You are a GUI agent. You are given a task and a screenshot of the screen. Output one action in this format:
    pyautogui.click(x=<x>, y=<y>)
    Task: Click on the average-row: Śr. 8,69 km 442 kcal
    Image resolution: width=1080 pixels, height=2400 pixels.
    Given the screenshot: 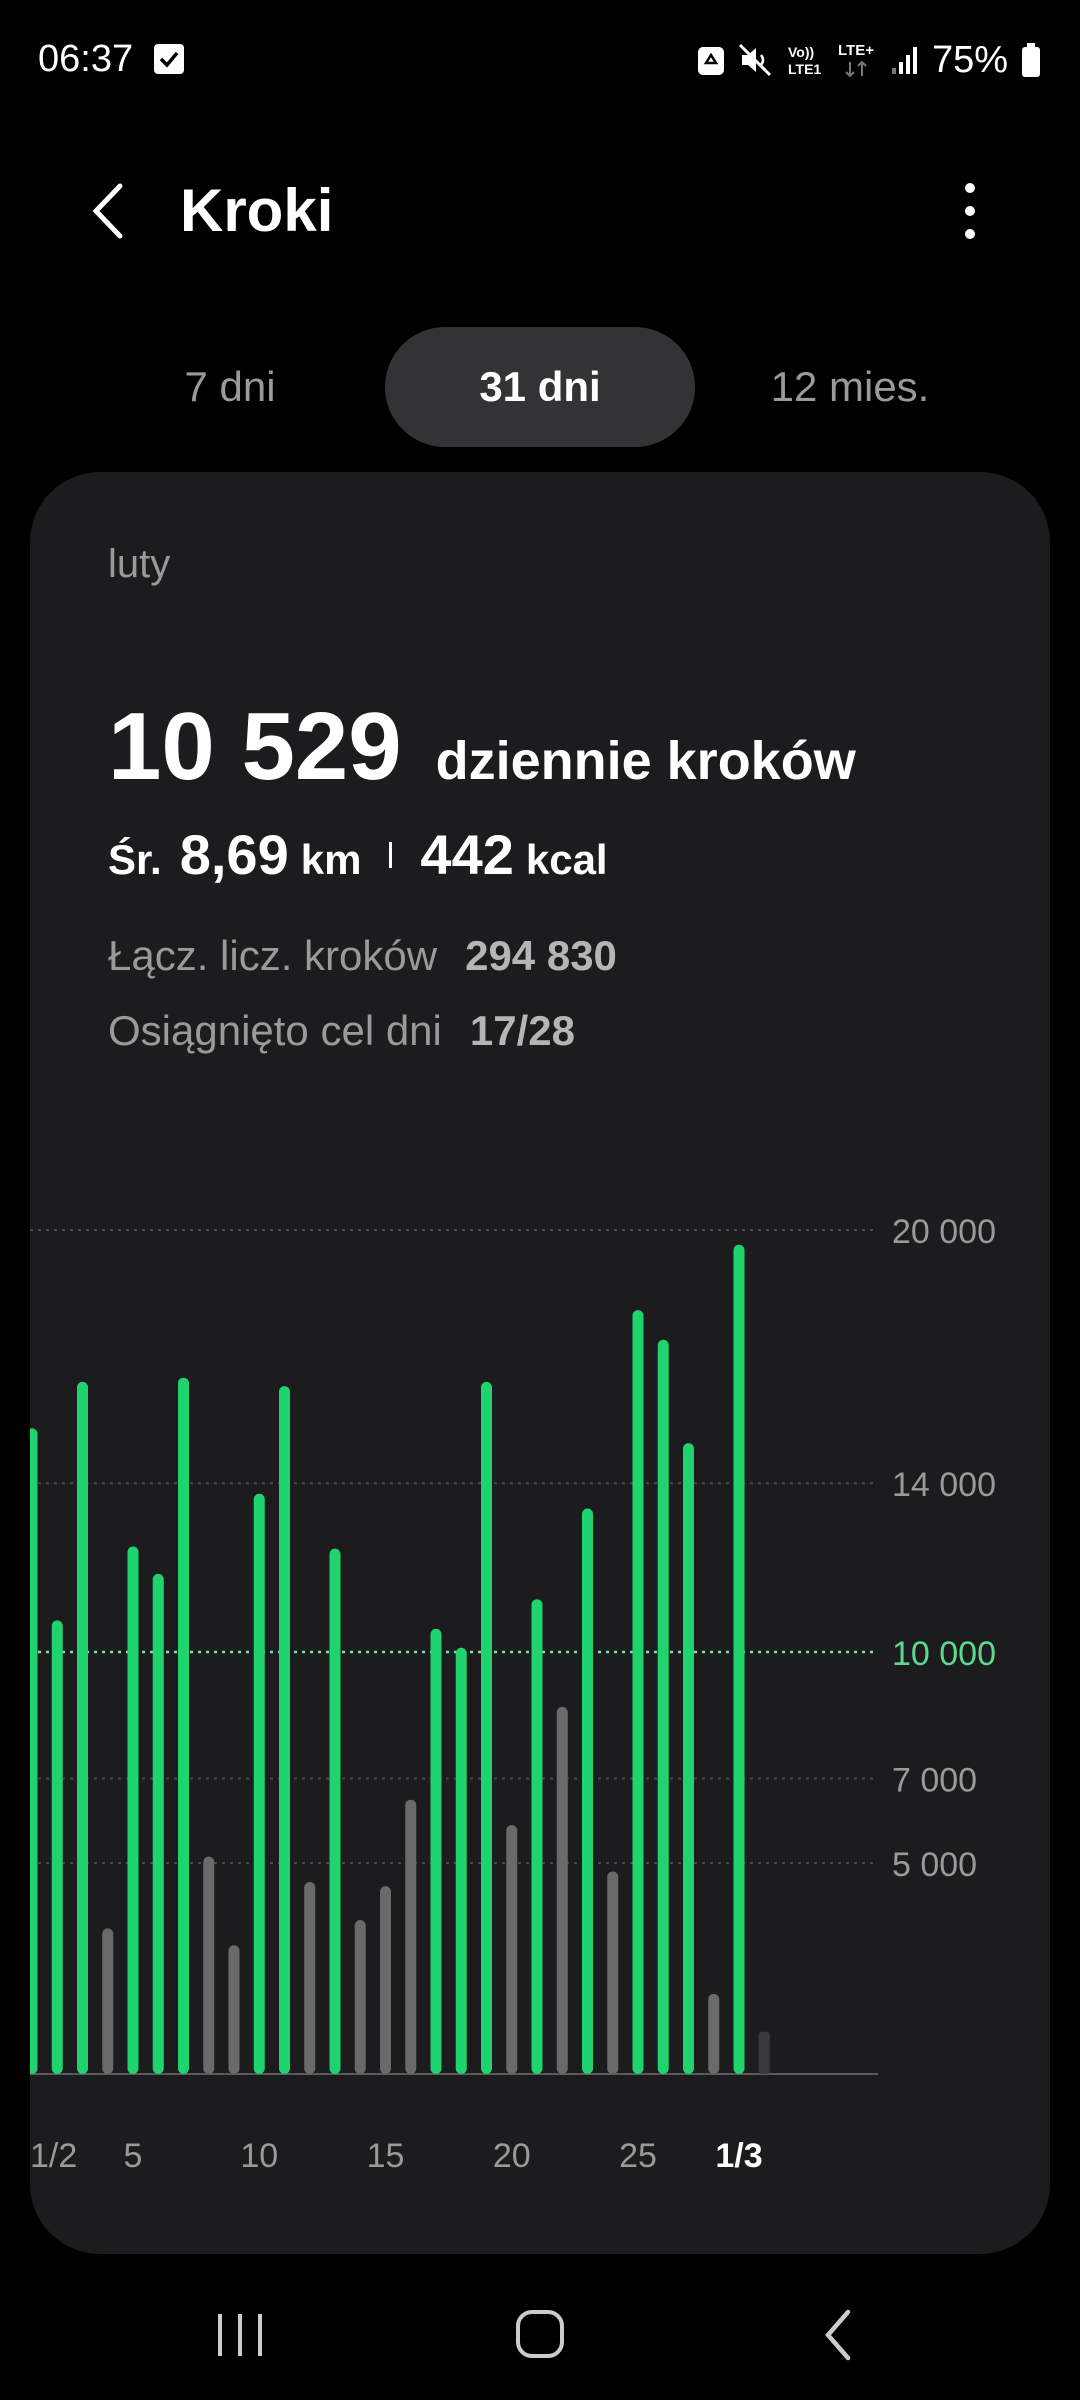 What is the action you would take?
    pyautogui.click(x=358, y=854)
    